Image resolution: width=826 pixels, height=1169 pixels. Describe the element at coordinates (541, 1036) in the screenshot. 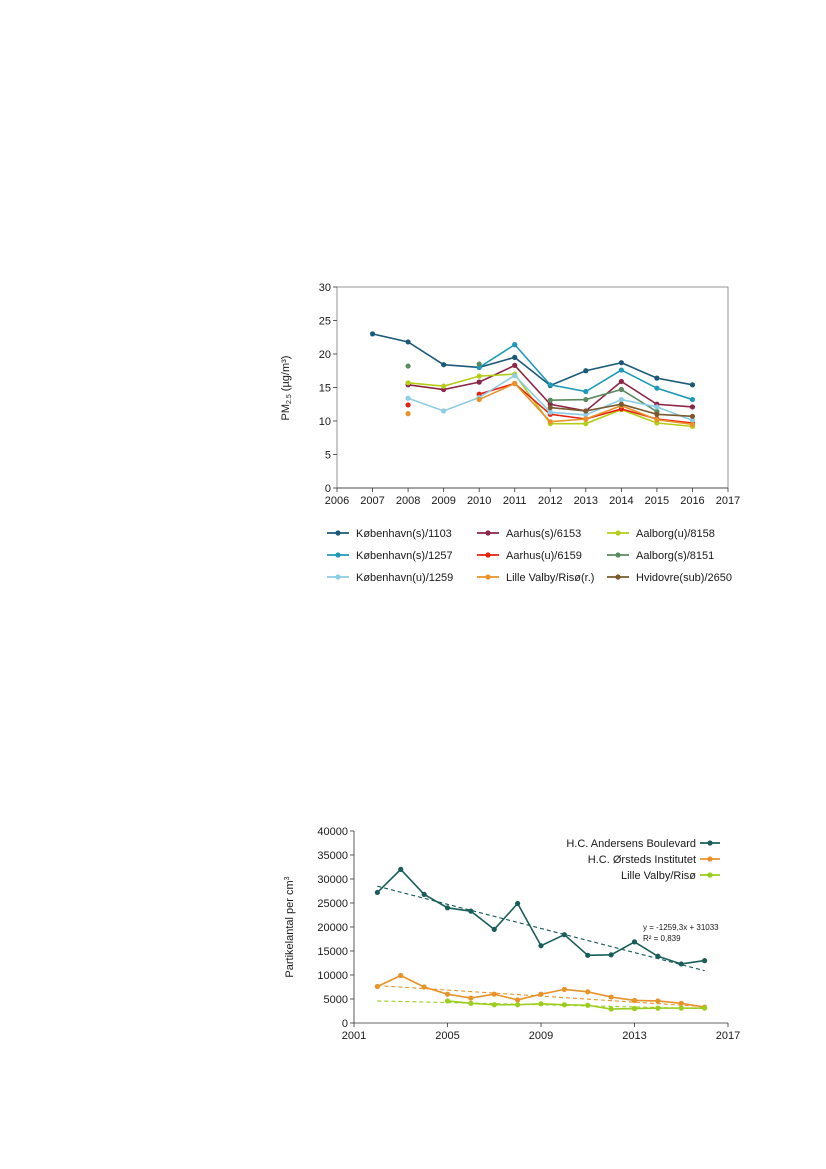

I see `particle-x-tick-label: 2009` at that location.